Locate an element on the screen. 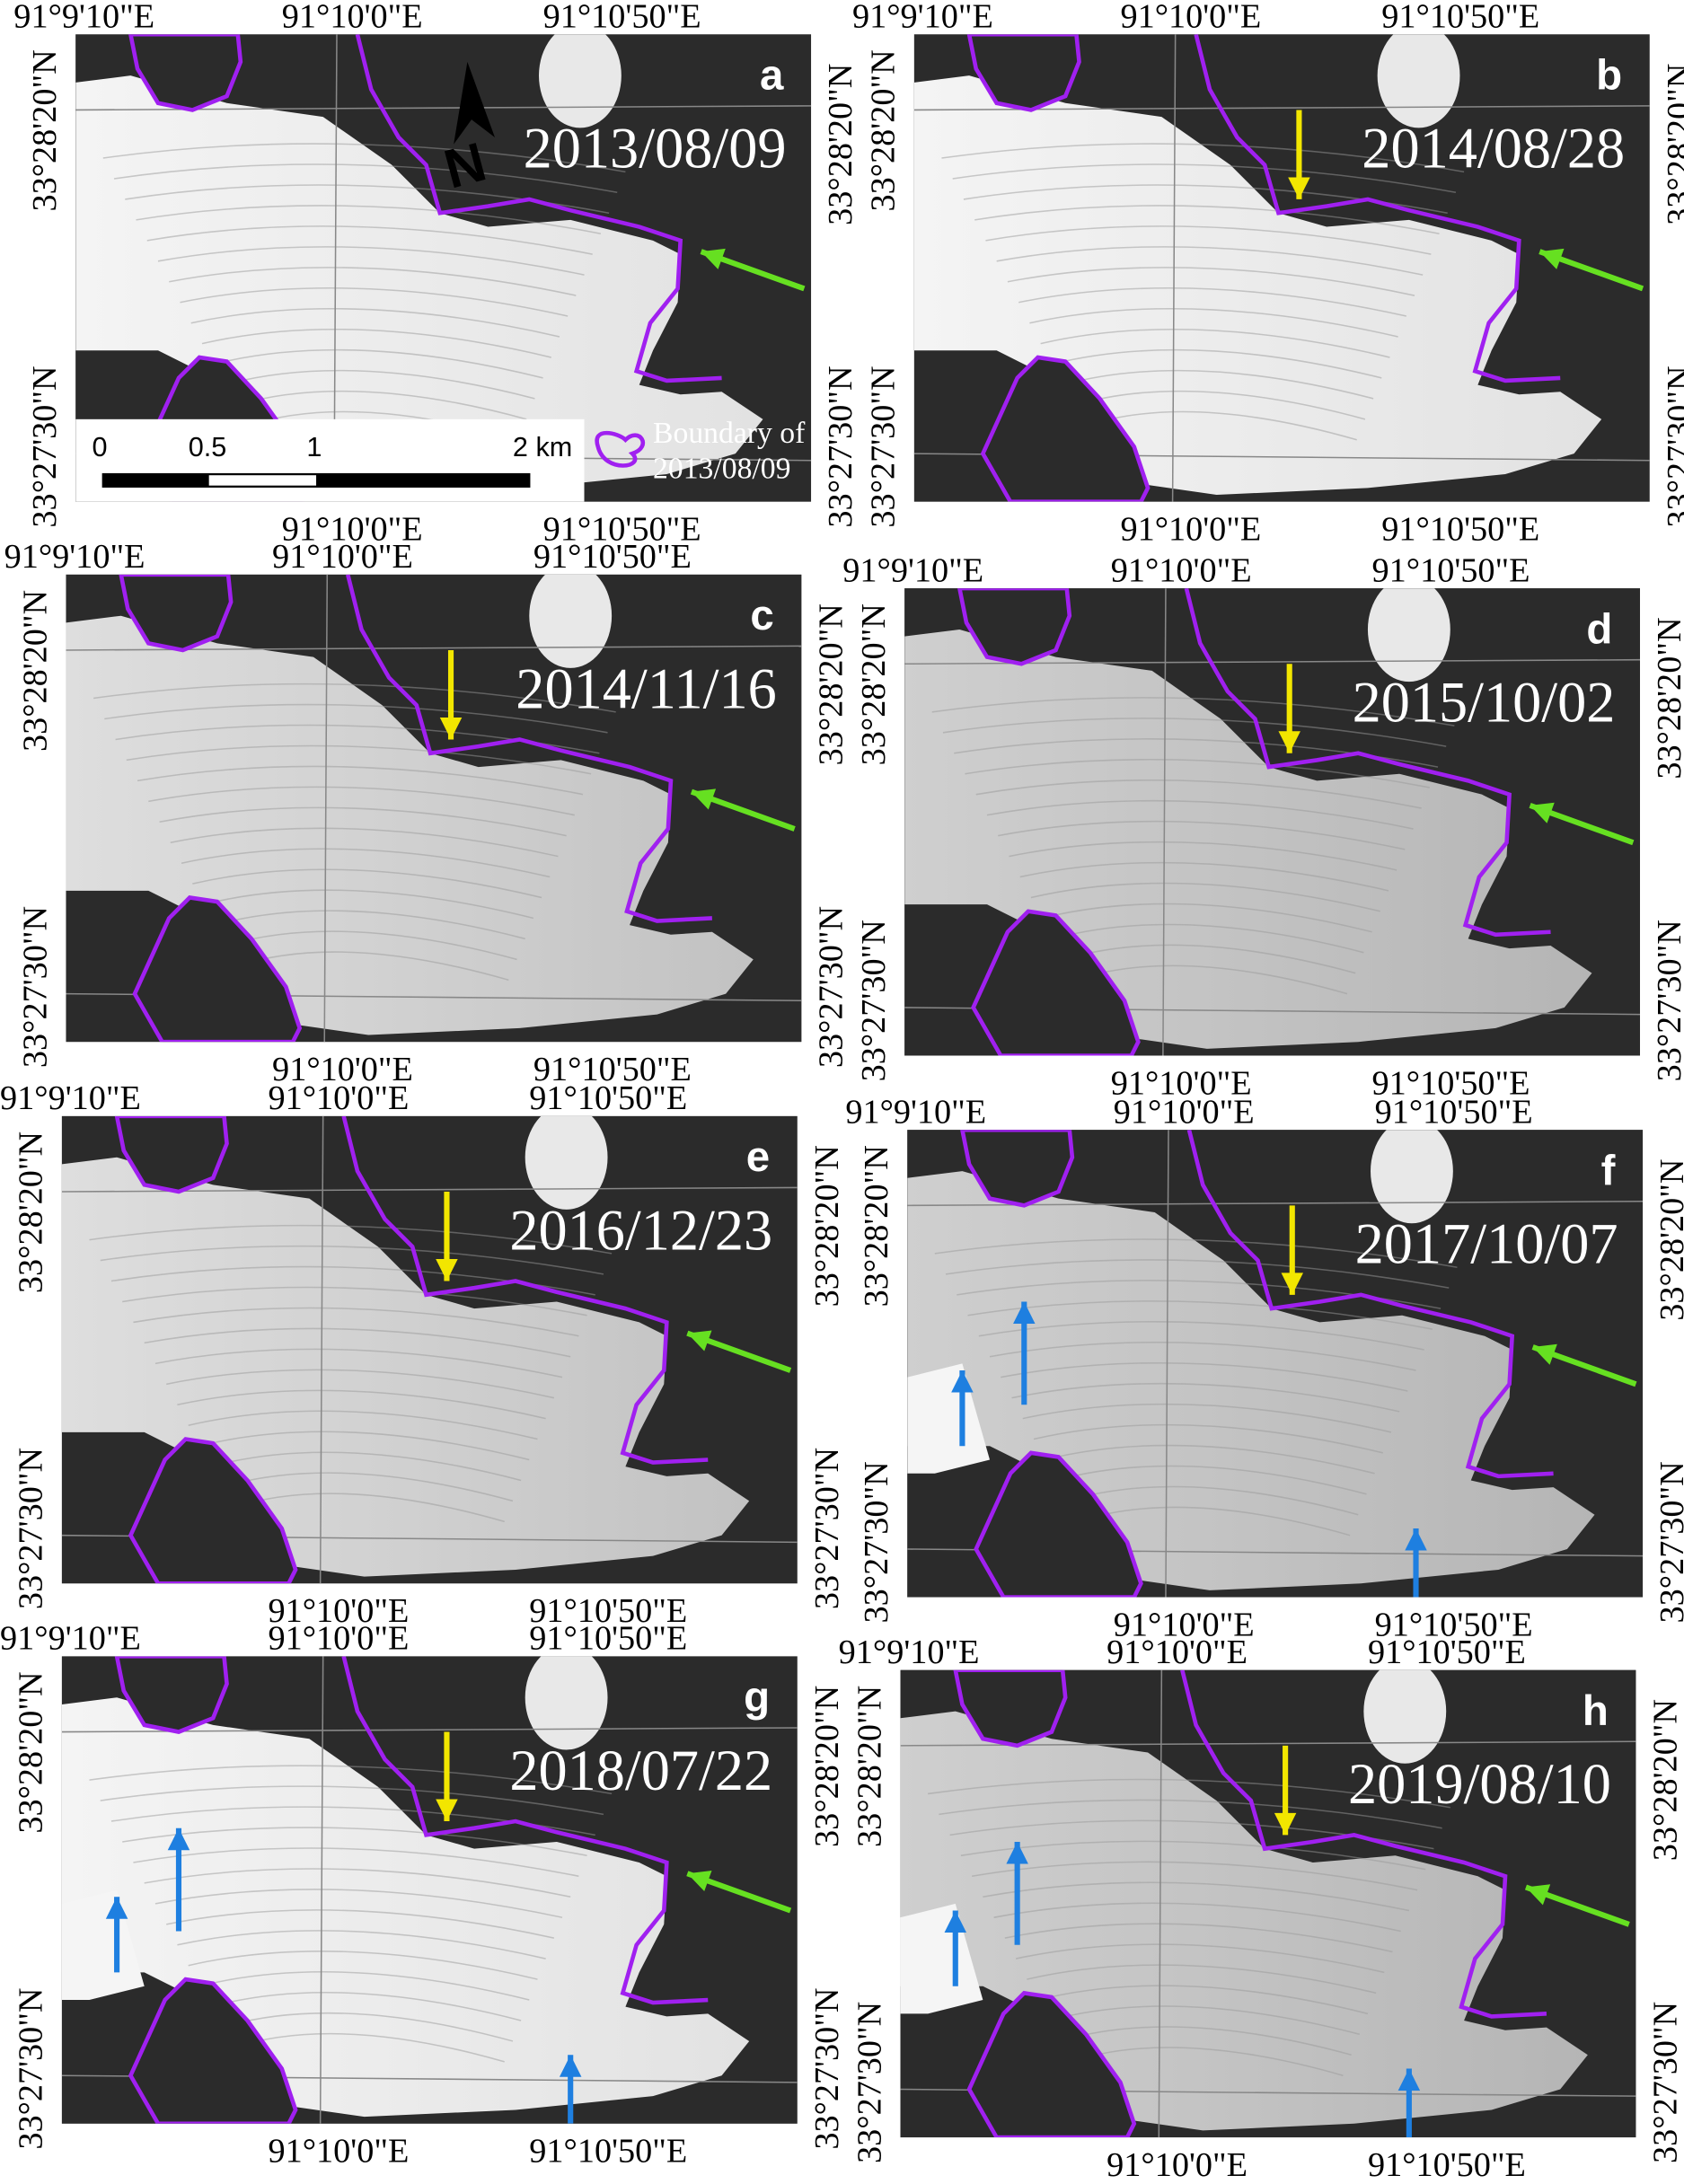  north-arrow: N is located at coordinates (467, 130).